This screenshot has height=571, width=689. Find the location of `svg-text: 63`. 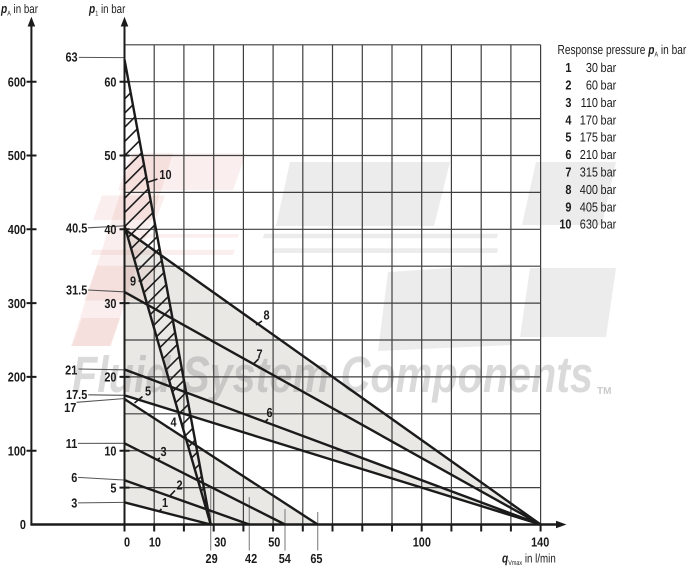

svg-text: 63 is located at coordinates (71, 57).